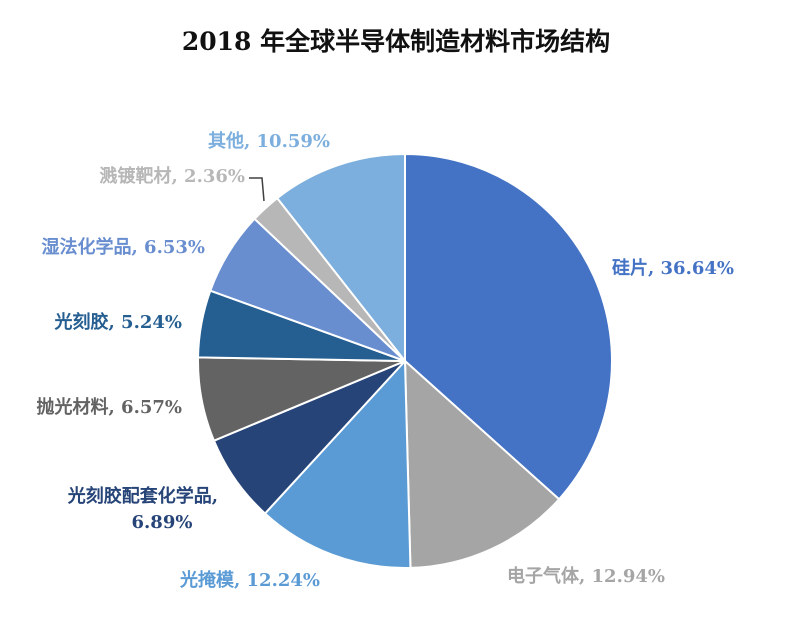 The height and width of the screenshot is (622, 792). Describe the element at coordinates (269, 141) in the screenshot. I see `data-label-8: 其他, 10.59%` at that location.